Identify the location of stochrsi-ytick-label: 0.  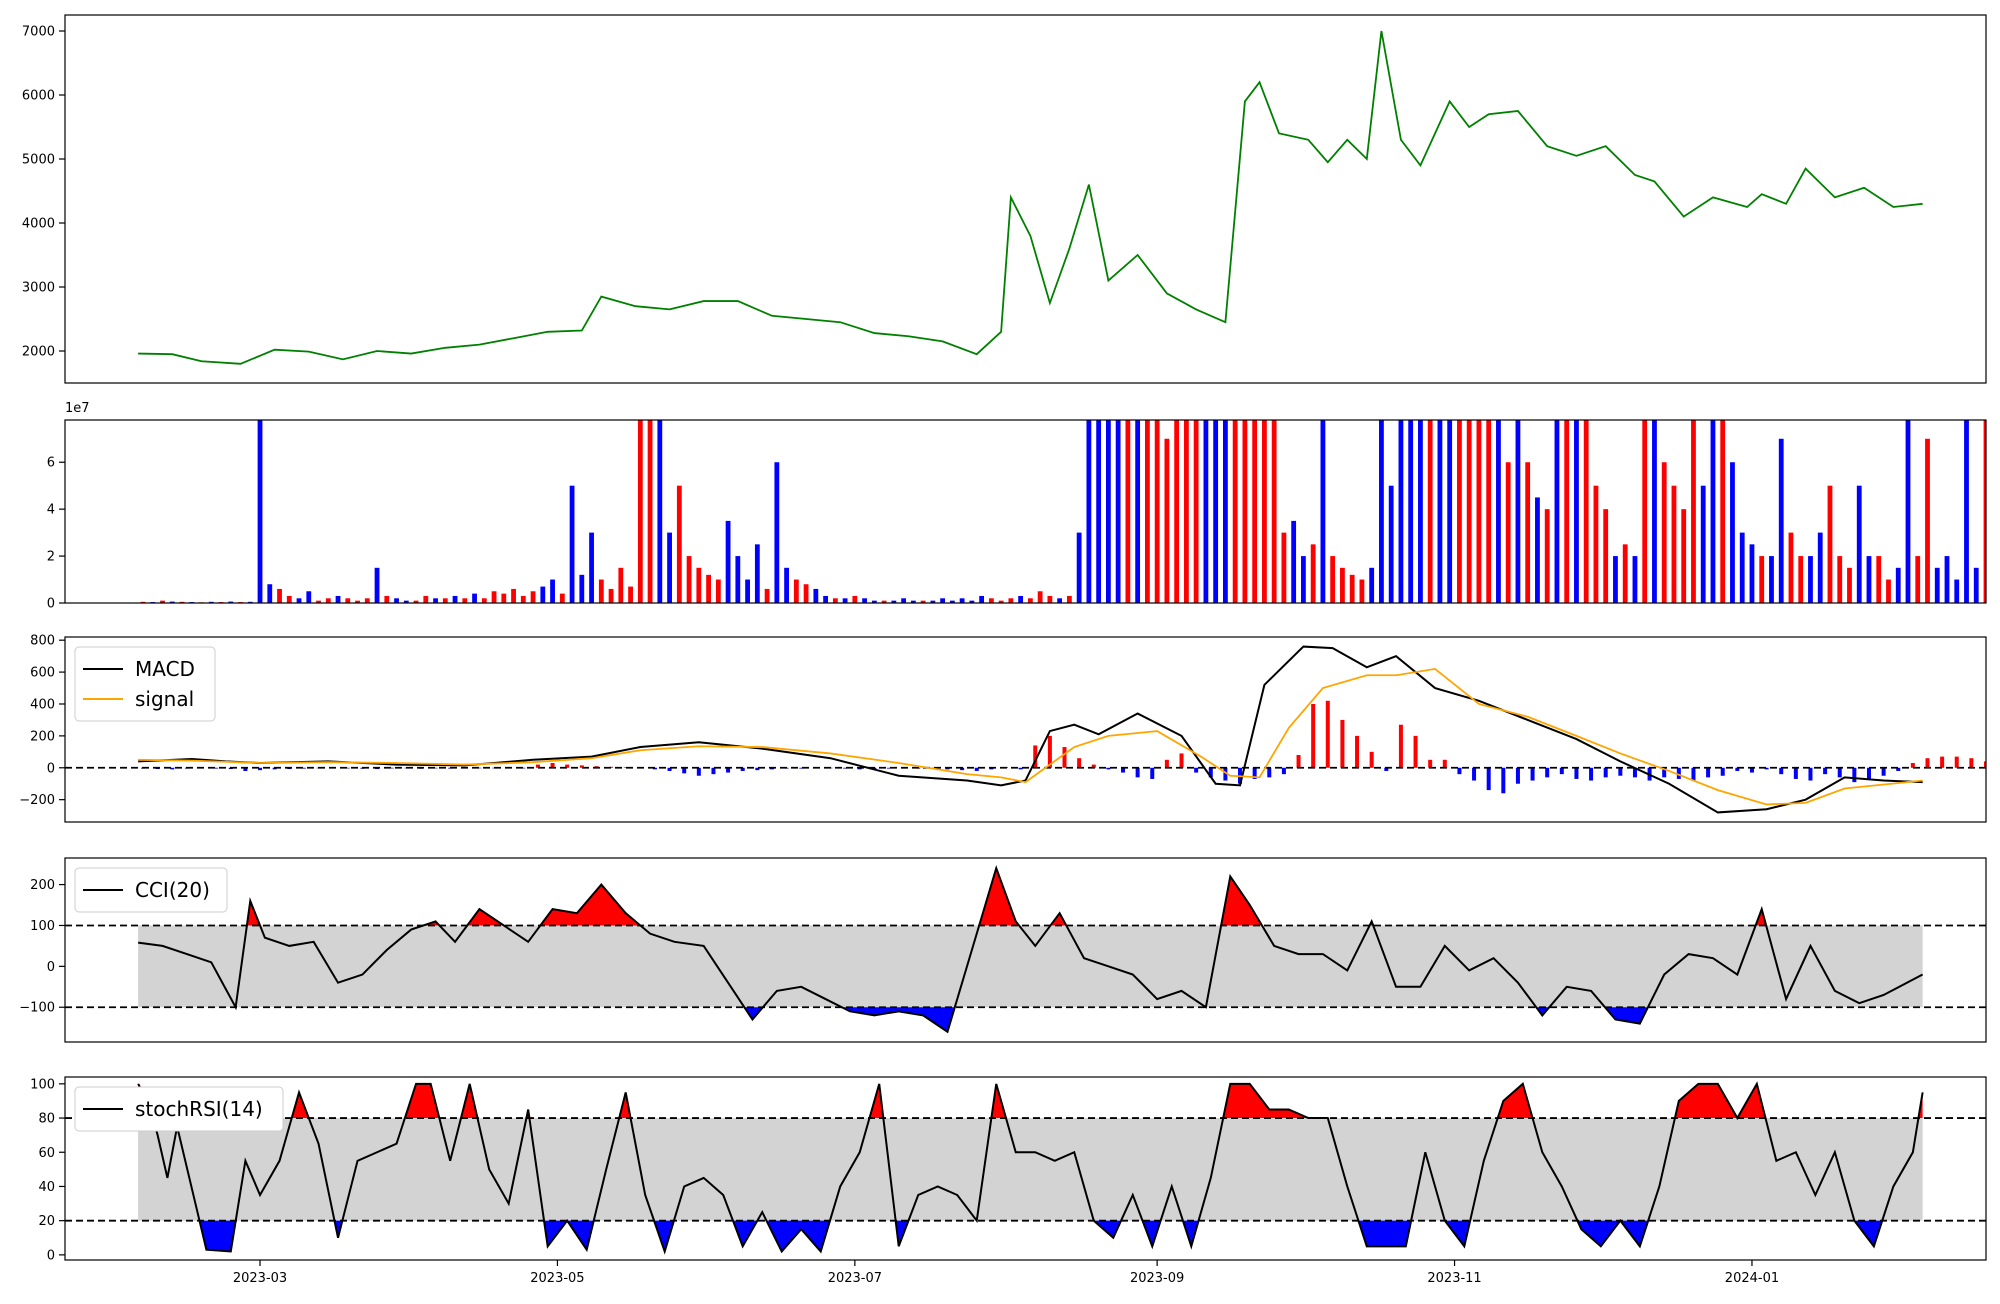
(51, 1255).